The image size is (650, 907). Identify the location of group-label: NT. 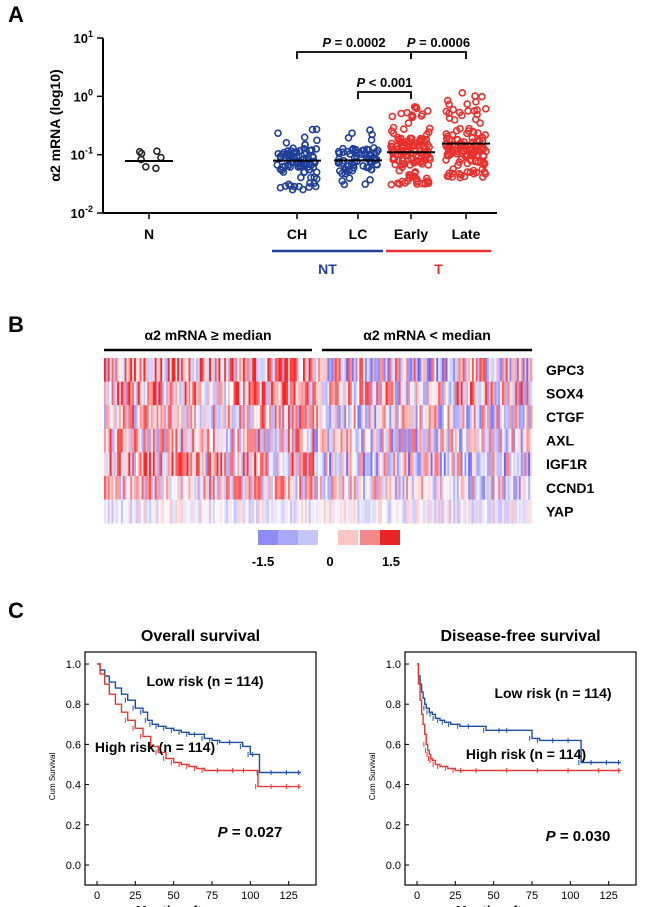
(327, 269).